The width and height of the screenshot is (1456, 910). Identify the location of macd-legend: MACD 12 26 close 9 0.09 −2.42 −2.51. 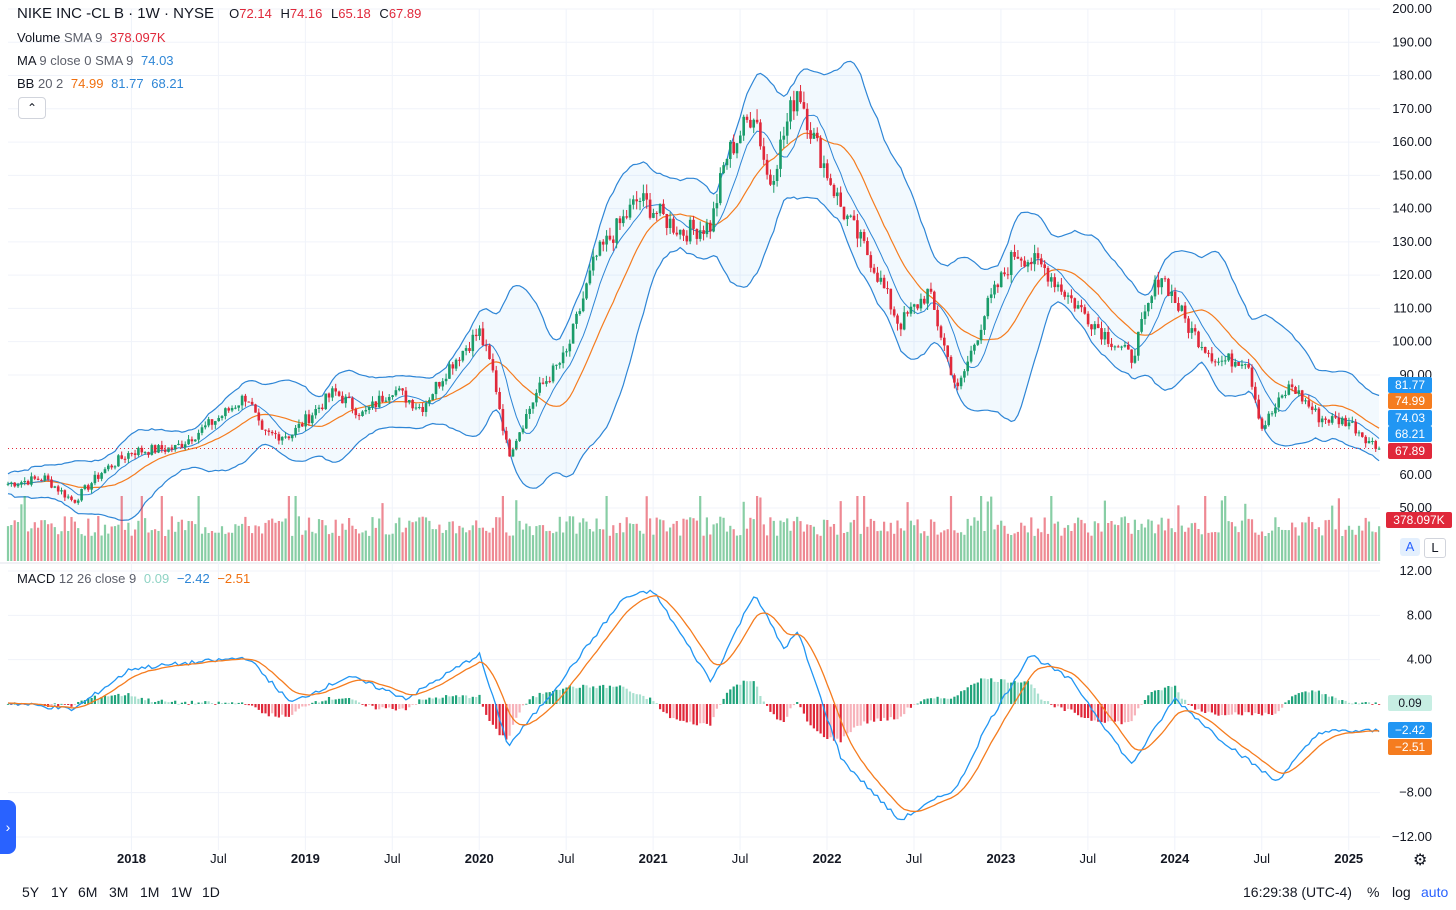
(133, 579).